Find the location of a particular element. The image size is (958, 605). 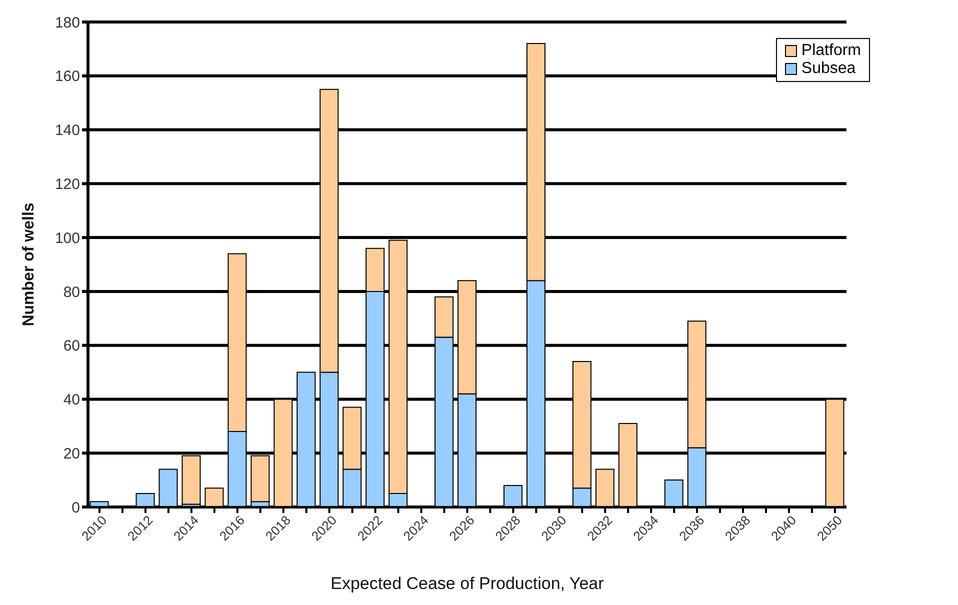

y-tick-label: 160 is located at coordinates (67, 77).